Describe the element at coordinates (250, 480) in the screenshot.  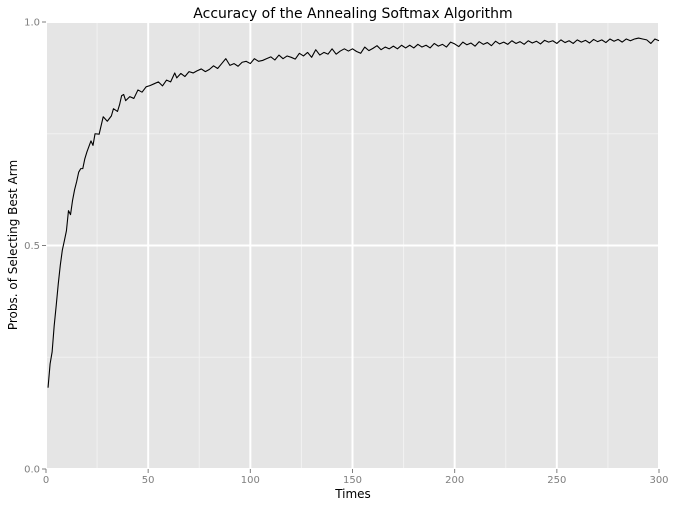
I see `x-tick-label: 100` at that location.